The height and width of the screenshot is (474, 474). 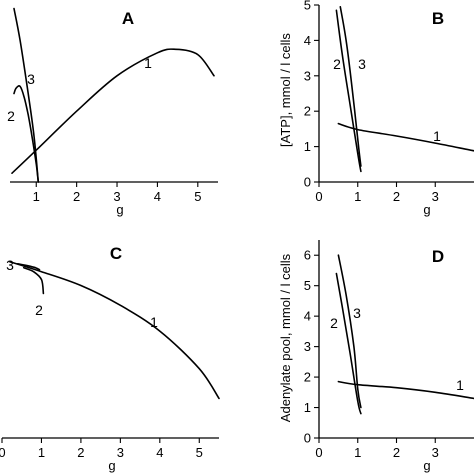 I want to click on panel-a-series-1-line, so click(x=113, y=111).